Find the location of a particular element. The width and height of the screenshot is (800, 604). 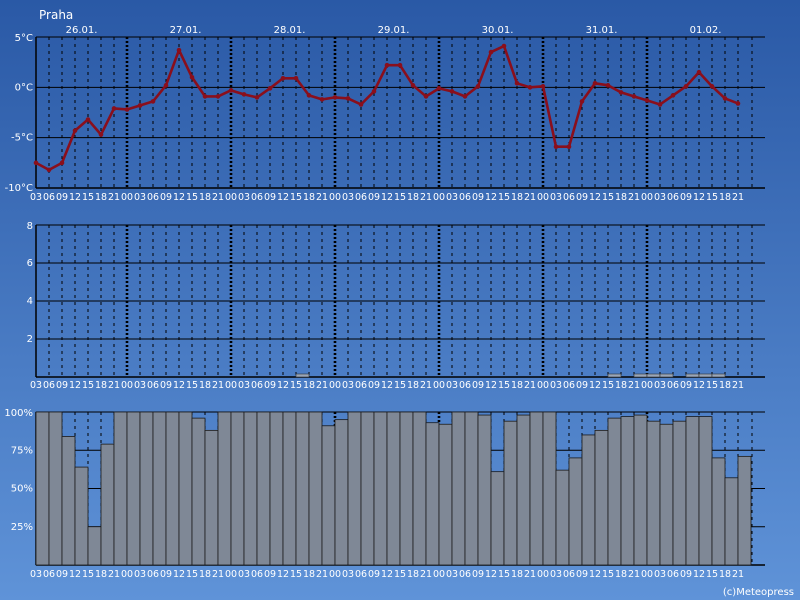

y-tick-label: 2 is located at coordinates (30, 339).